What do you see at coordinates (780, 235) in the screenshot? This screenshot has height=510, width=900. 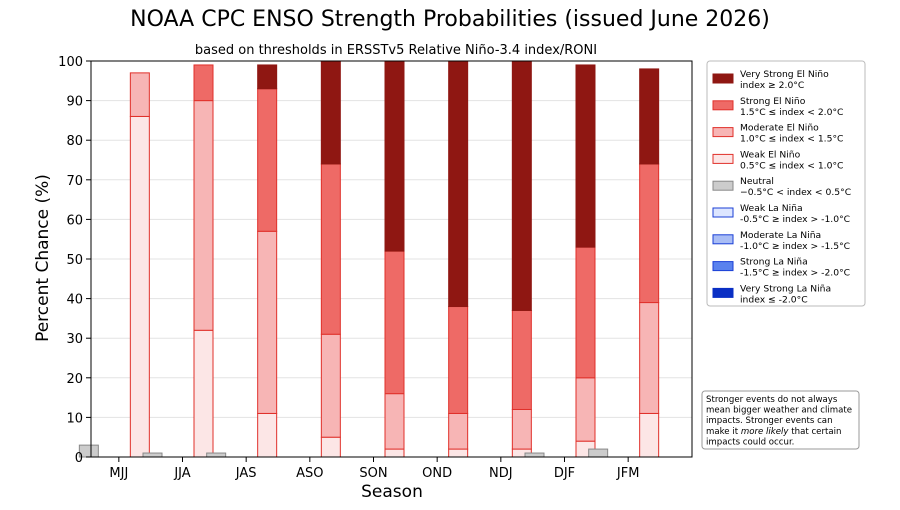 I see `legend-label: Moderate La Niña` at bounding box center [780, 235].